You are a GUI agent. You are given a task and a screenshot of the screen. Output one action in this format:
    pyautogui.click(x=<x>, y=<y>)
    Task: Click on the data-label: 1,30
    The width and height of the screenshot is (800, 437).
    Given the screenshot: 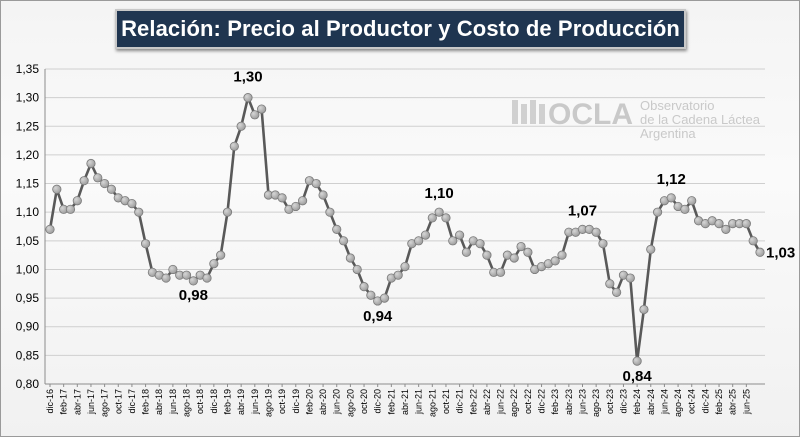 What is the action you would take?
    pyautogui.click(x=247, y=77)
    